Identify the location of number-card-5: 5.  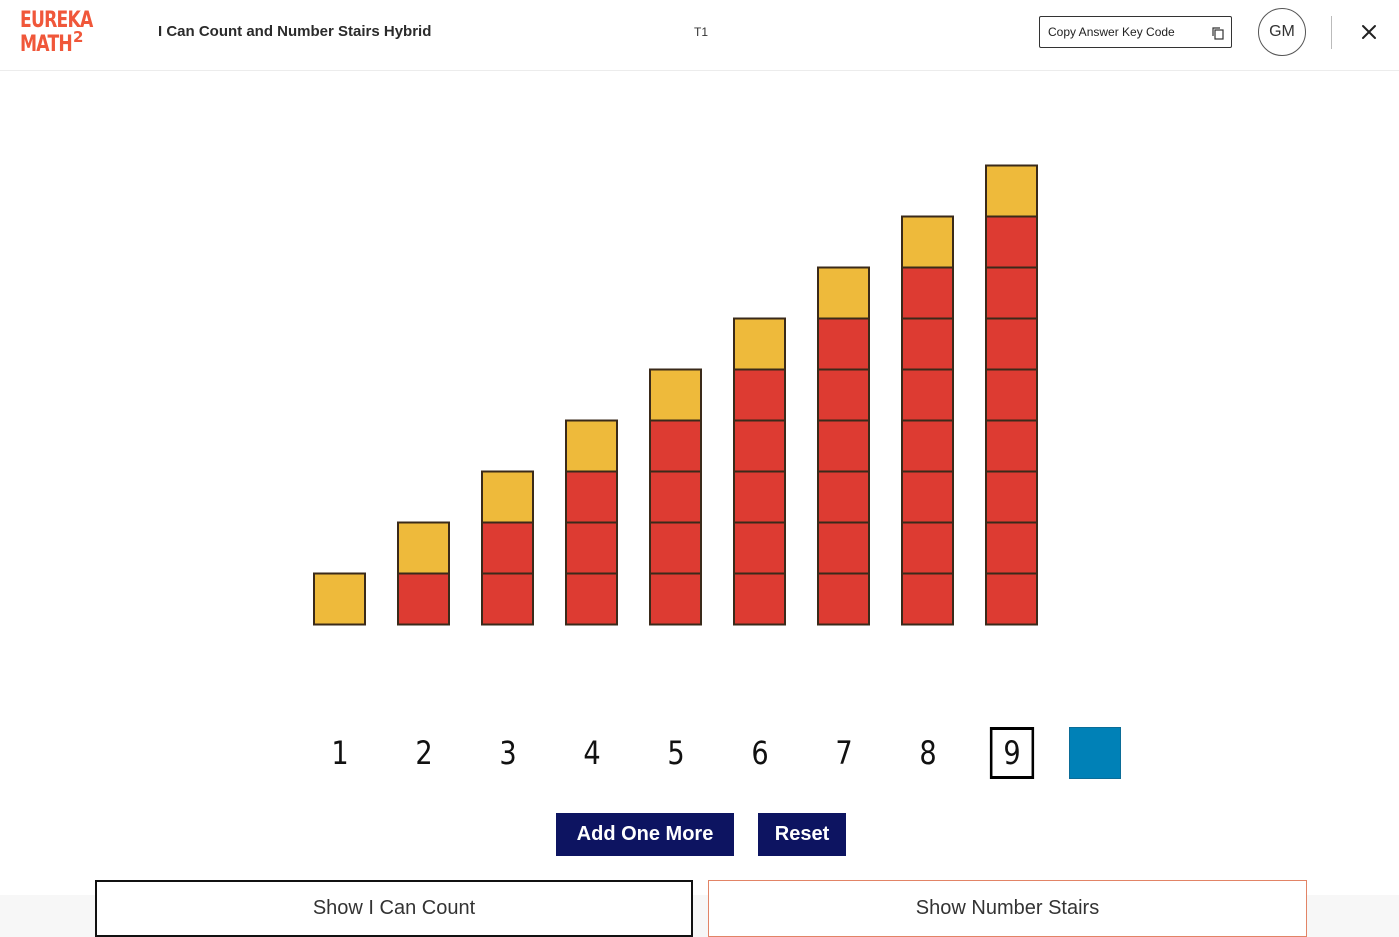
(676, 753).